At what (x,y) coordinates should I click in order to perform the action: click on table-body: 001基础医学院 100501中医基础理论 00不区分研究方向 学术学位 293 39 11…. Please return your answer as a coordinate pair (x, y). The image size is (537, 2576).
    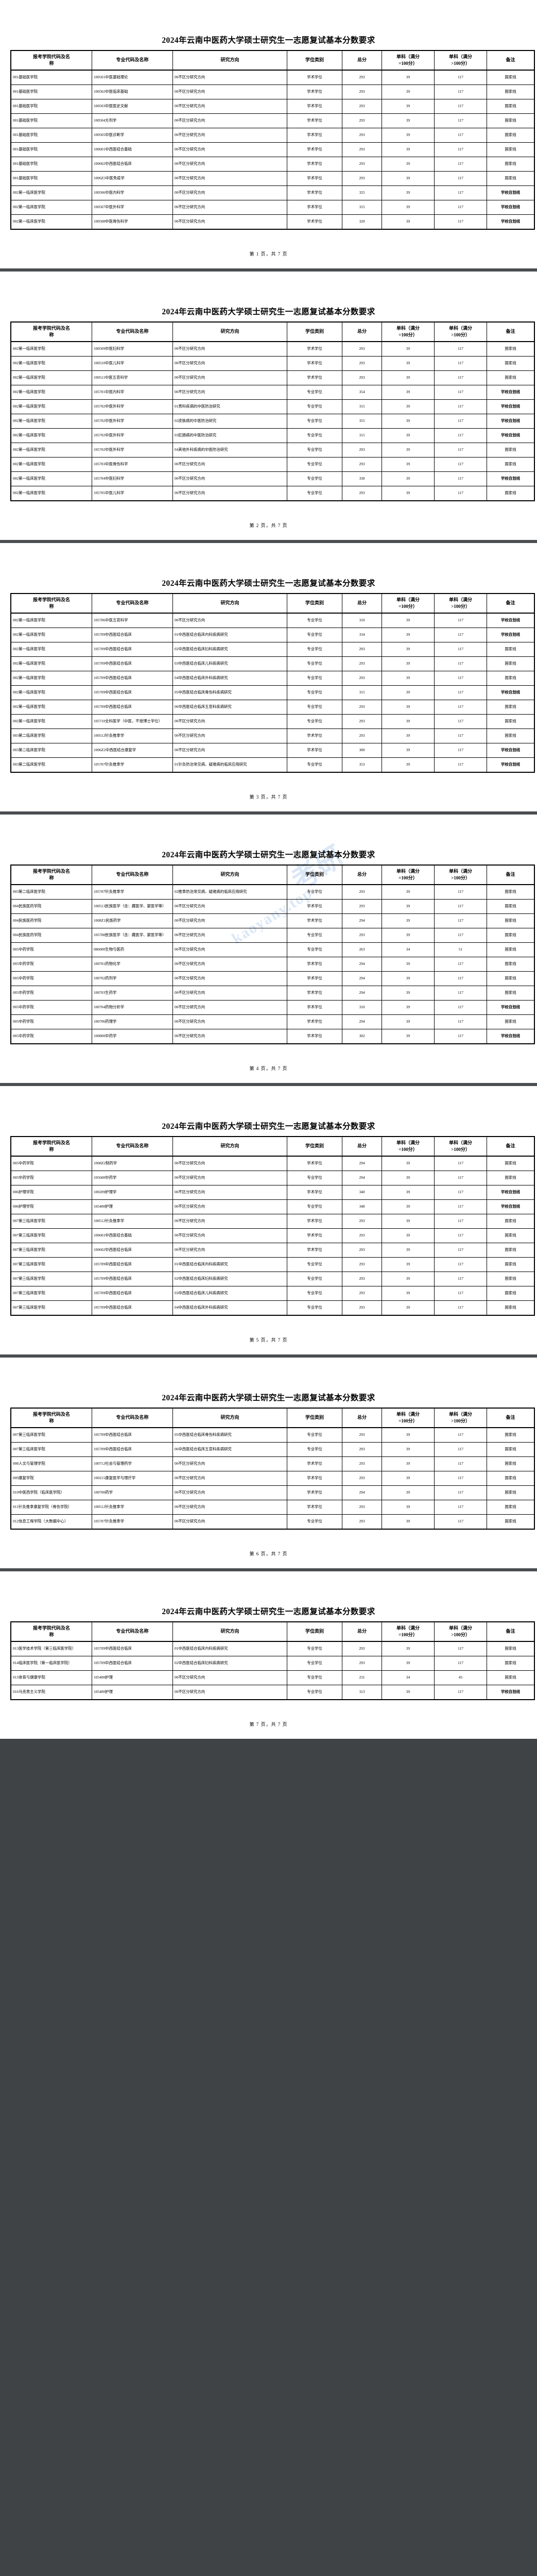
    Looking at the image, I should click on (272, 150).